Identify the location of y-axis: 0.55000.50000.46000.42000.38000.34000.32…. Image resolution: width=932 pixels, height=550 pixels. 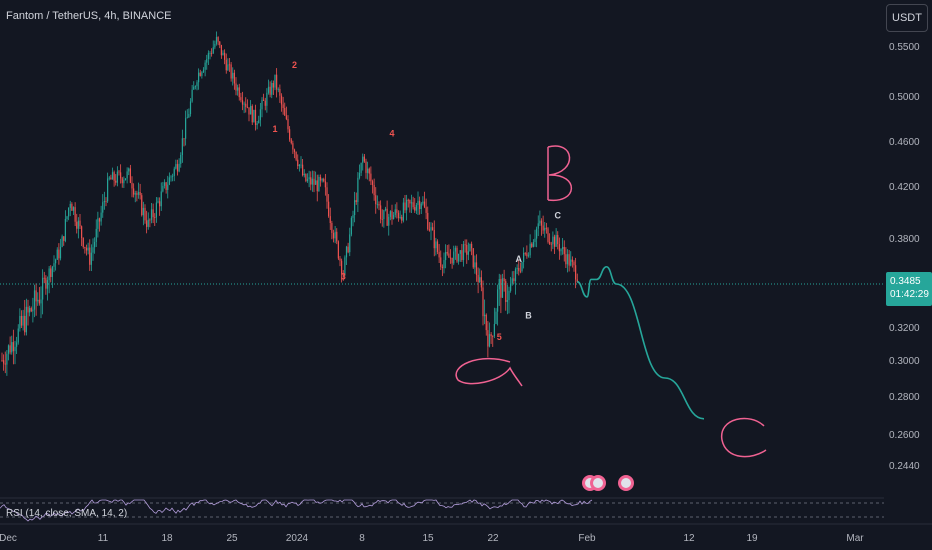
(904, 257).